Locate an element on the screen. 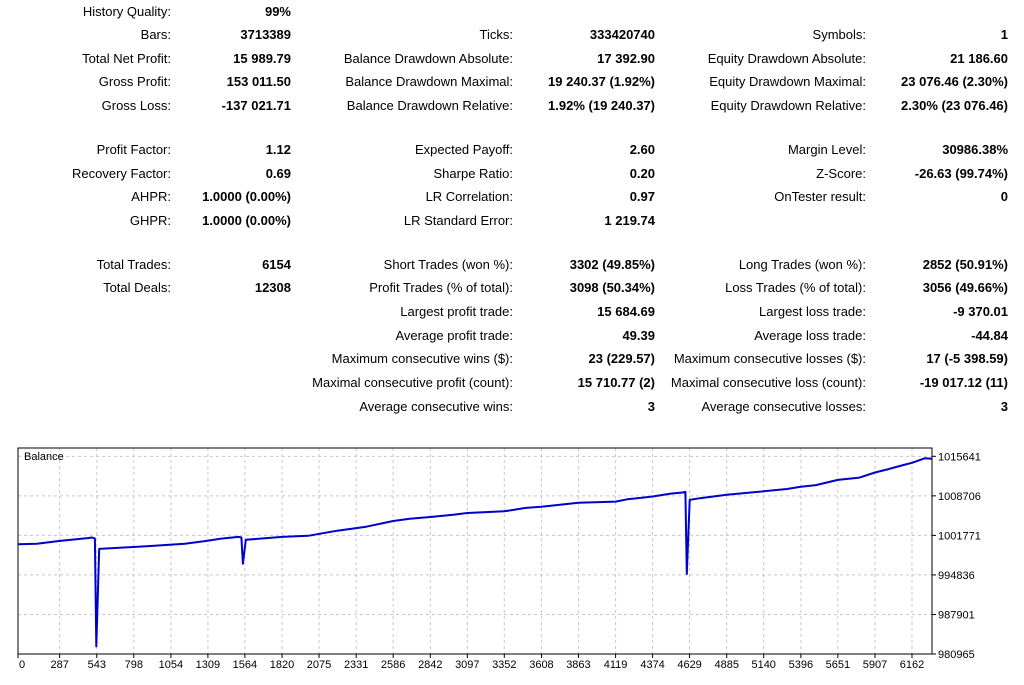 The image size is (1024, 685). stat-value: 153 011.50 is located at coordinates (258, 81).